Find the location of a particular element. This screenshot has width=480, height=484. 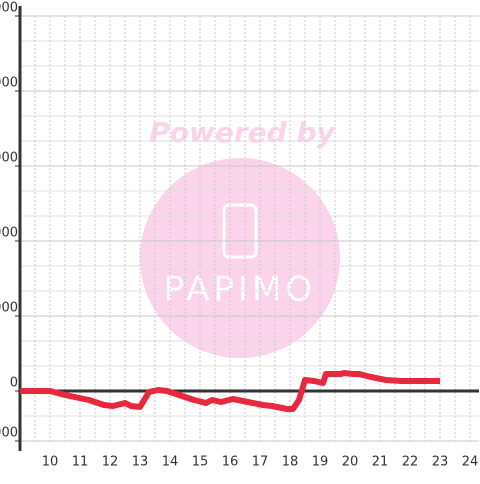

y-tick-label: 150,000 is located at coordinates (9, 8).